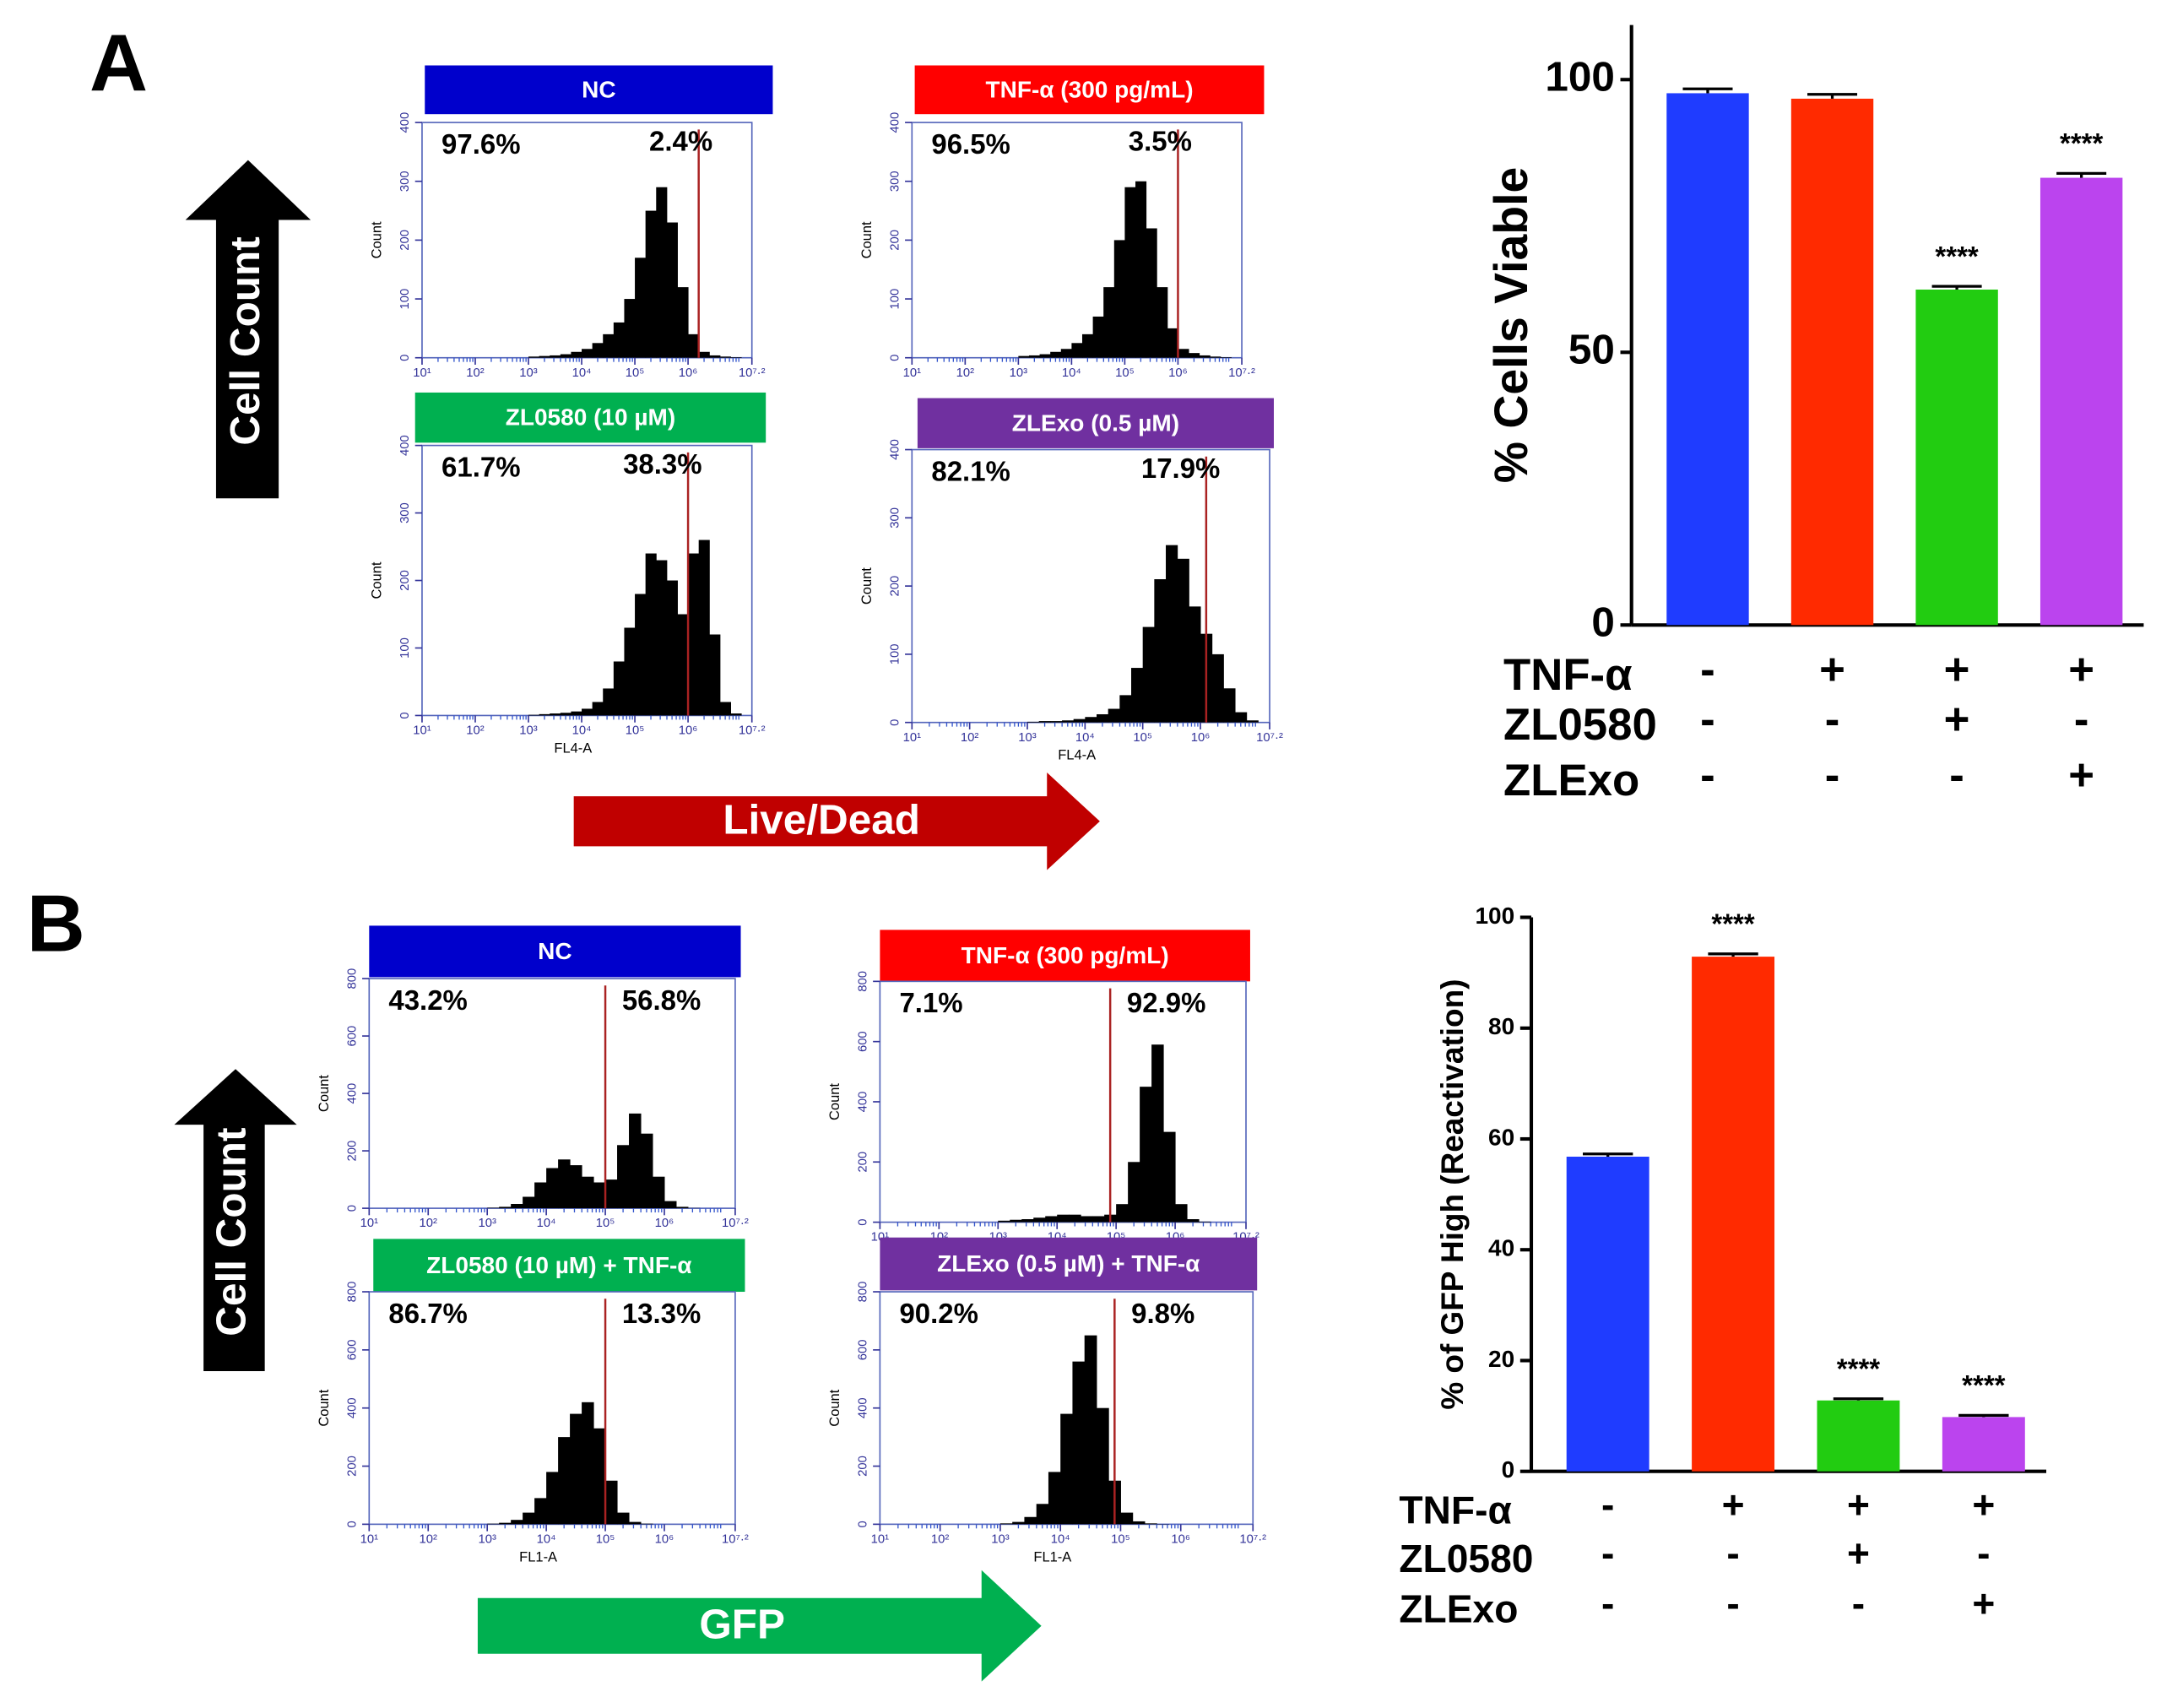 This screenshot has width=2183, height=1708. Describe the element at coordinates (895, 299) in the screenshot. I see `y-tick-label: 100` at that location.